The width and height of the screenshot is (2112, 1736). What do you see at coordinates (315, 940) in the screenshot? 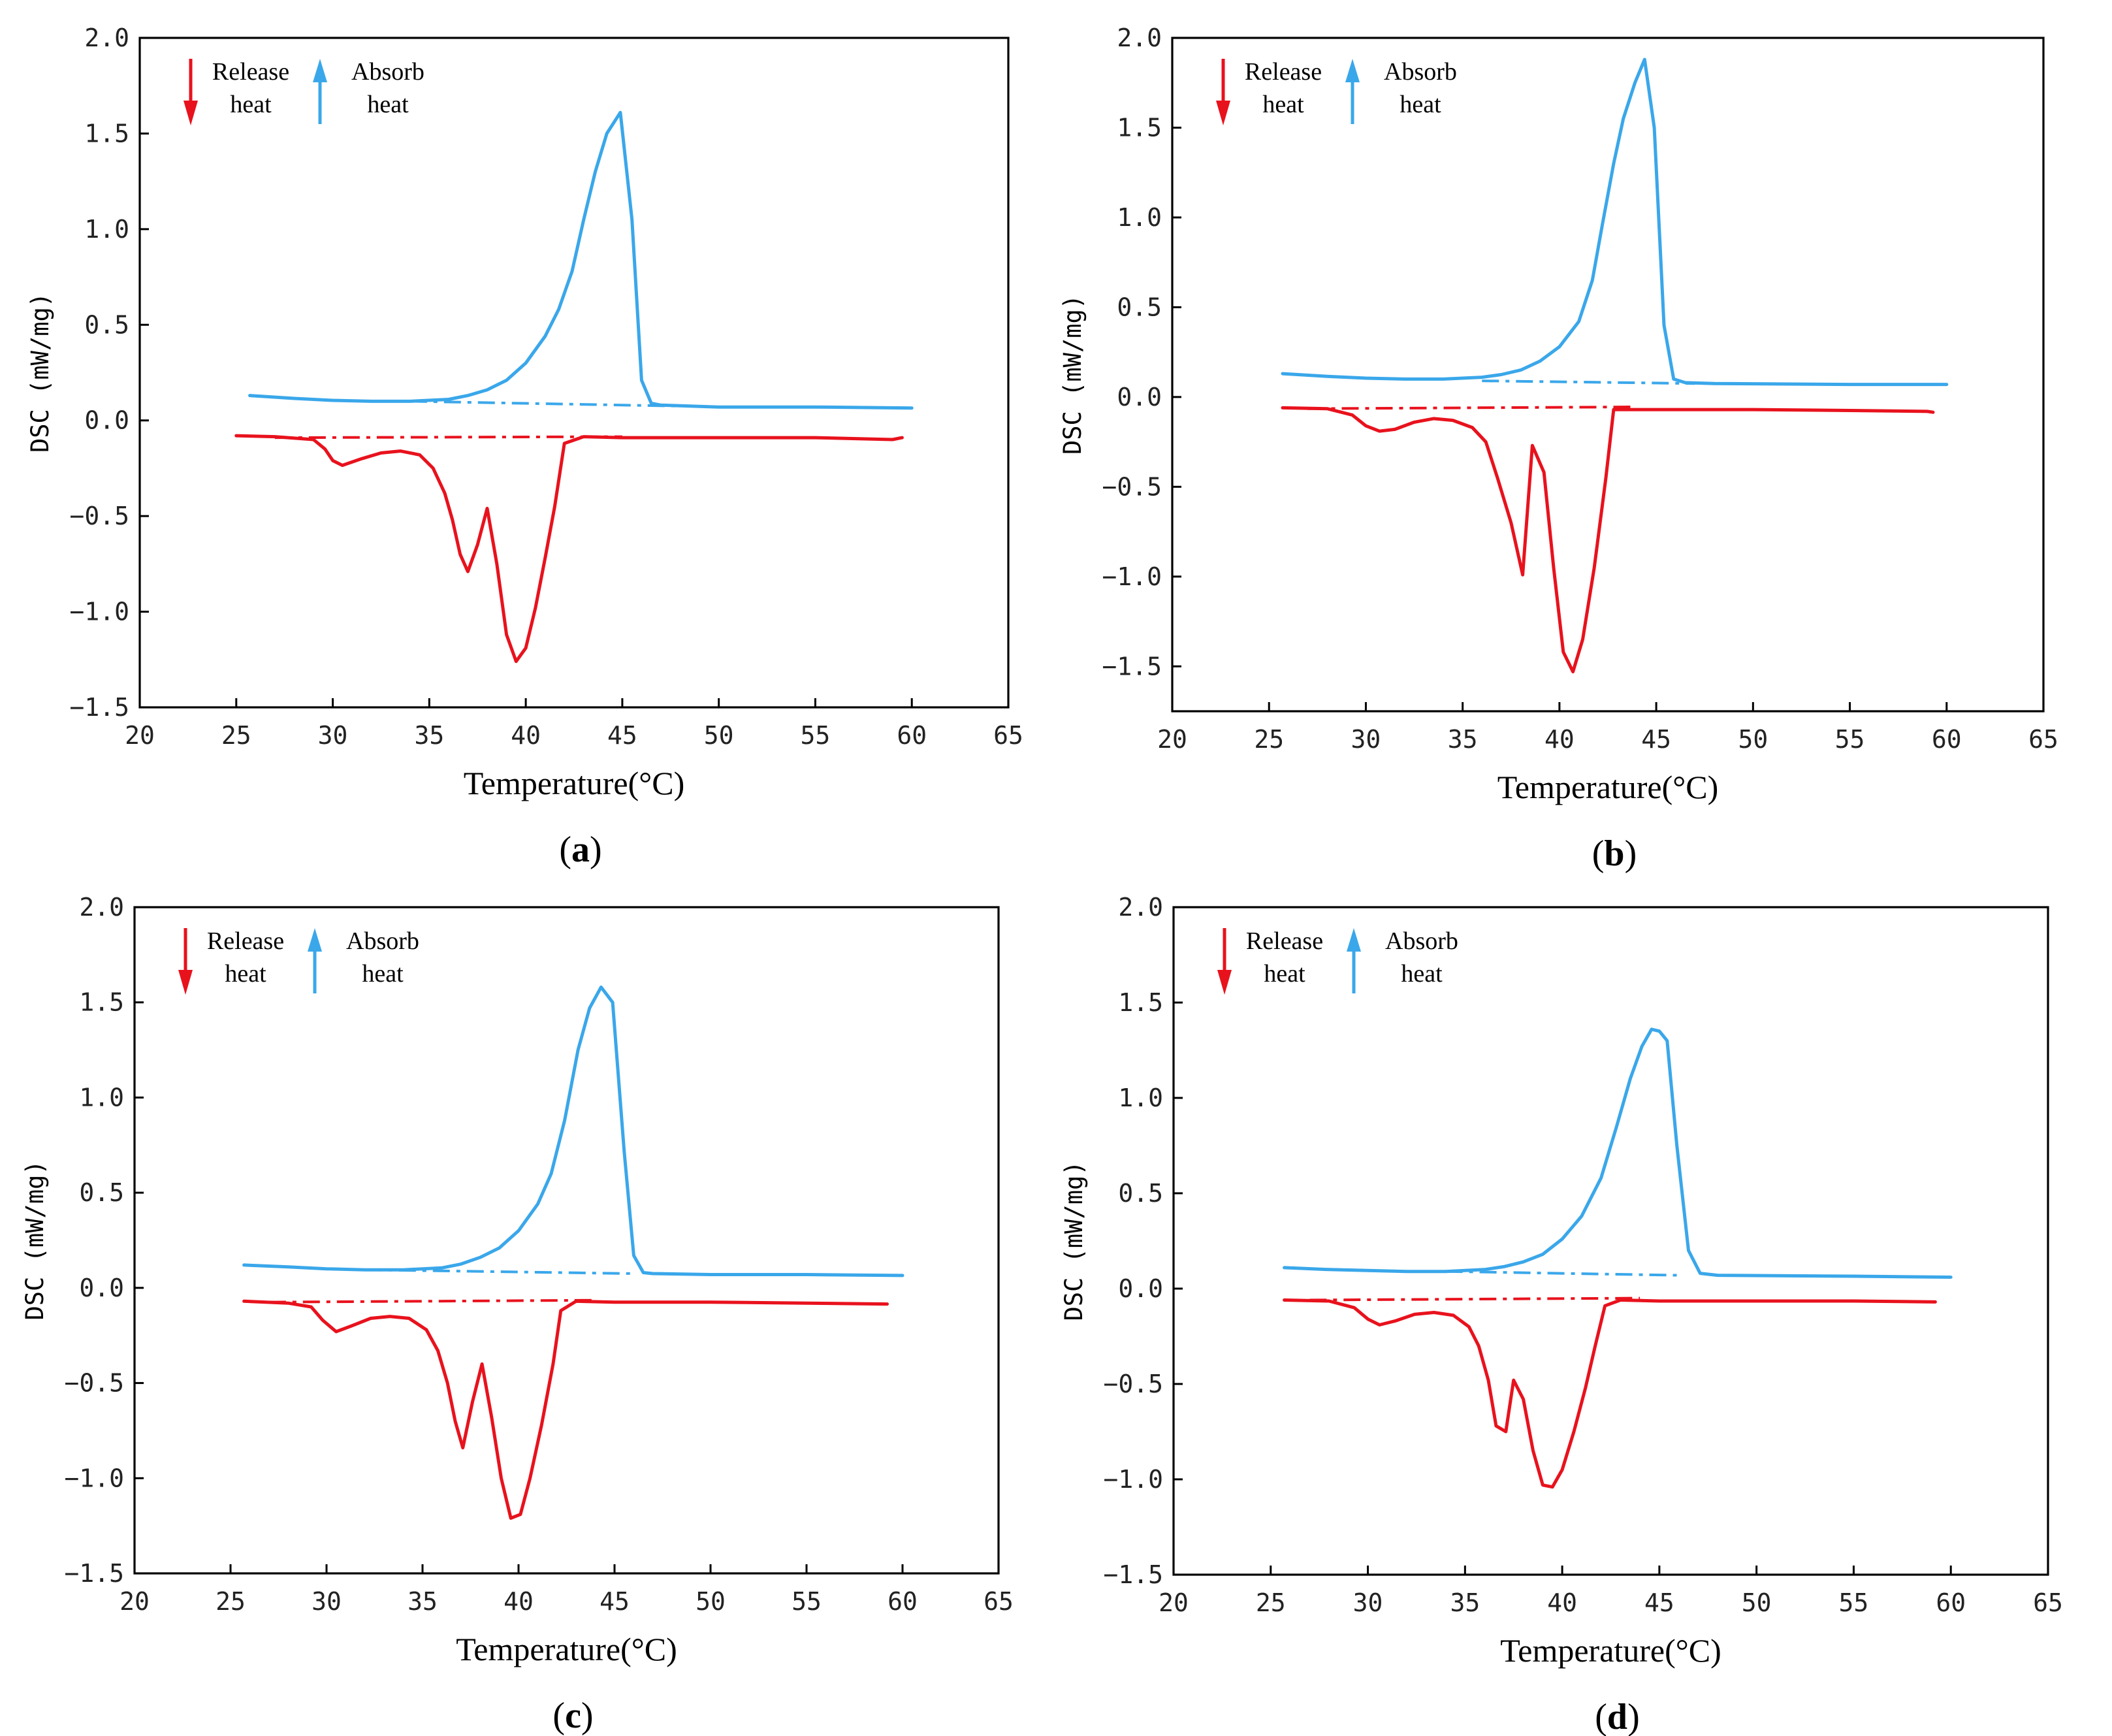
I see `absorb-arrow-up-icon` at bounding box center [315, 940].